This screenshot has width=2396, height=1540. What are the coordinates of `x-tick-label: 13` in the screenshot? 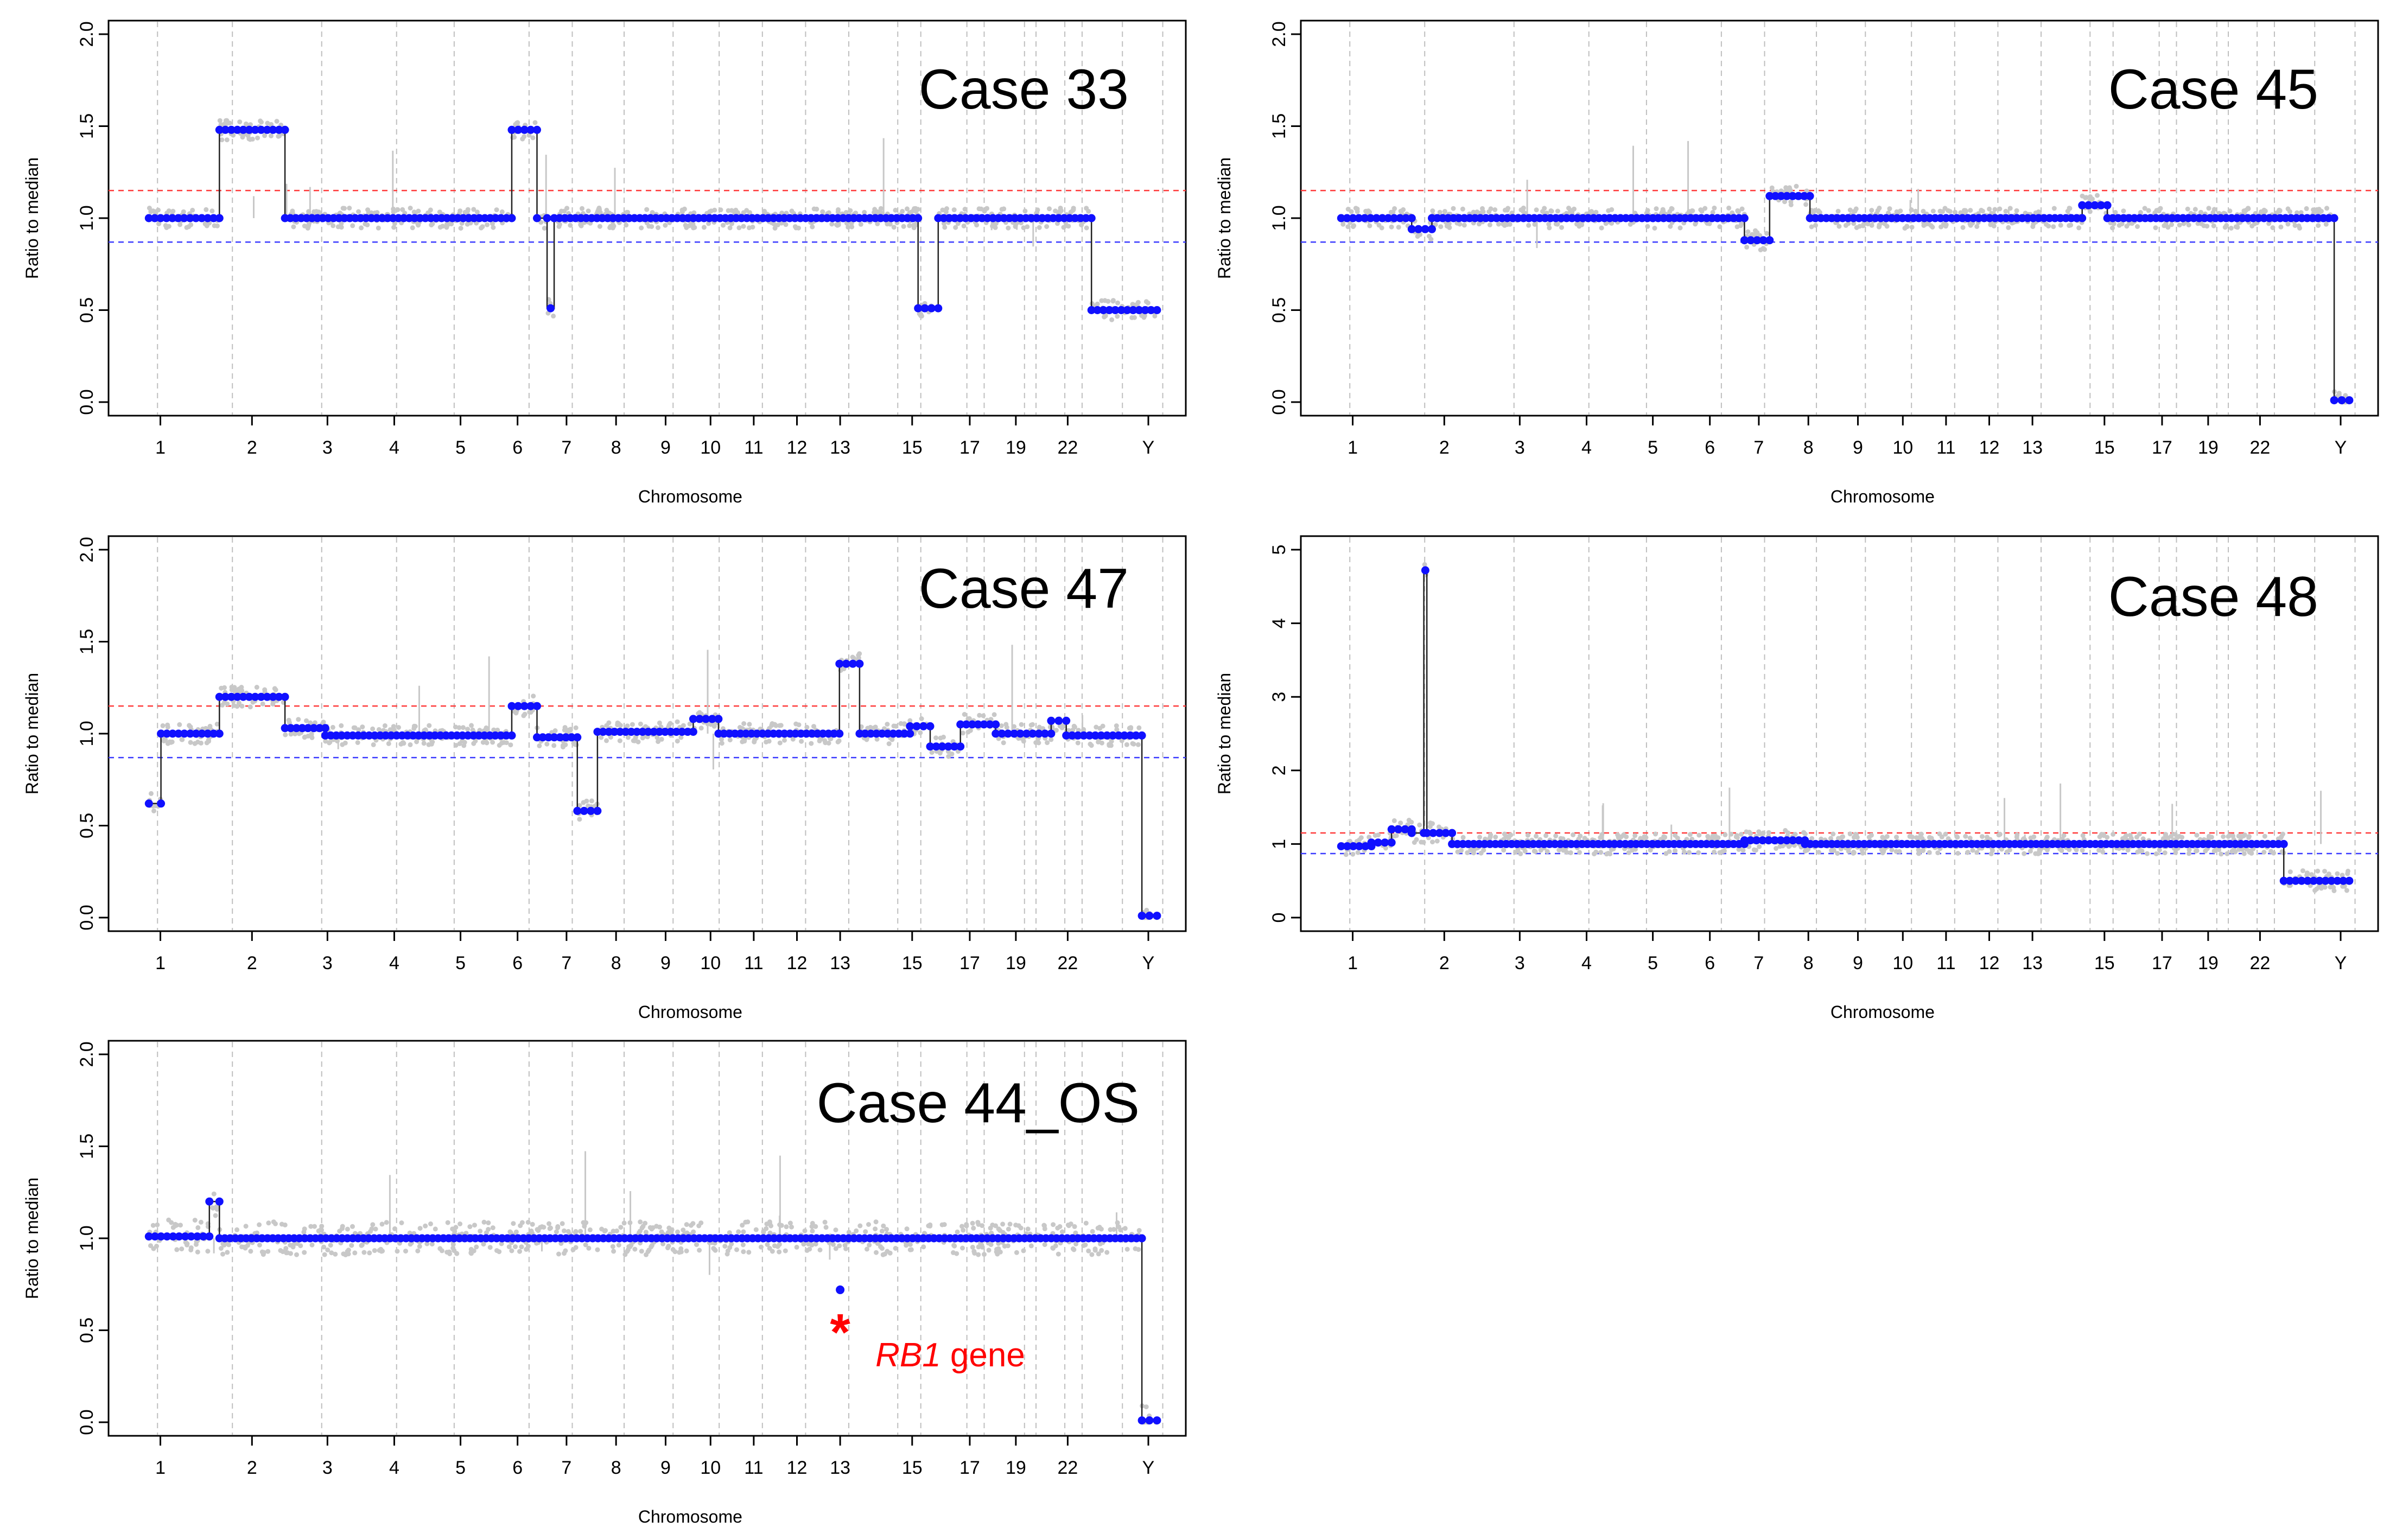 It's located at (840, 447).